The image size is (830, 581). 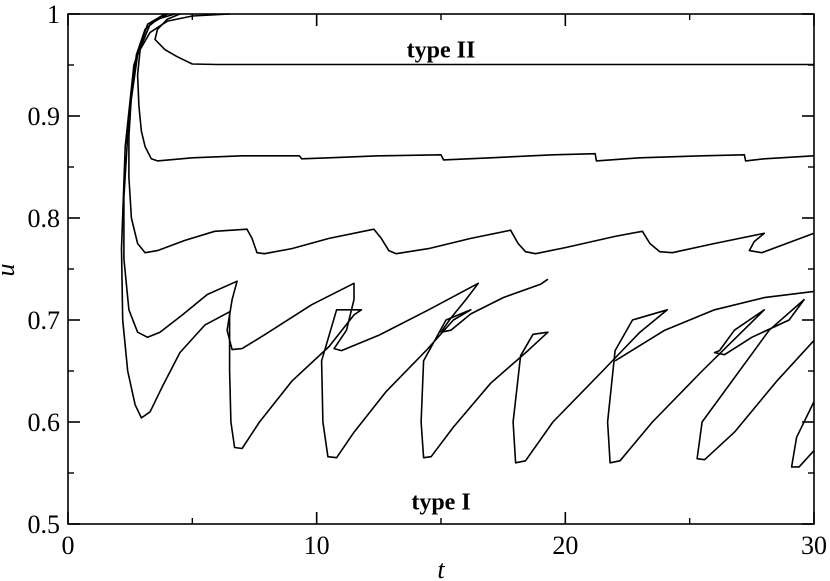 What do you see at coordinates (441, 568) in the screenshot?
I see `x-axis-label: t` at bounding box center [441, 568].